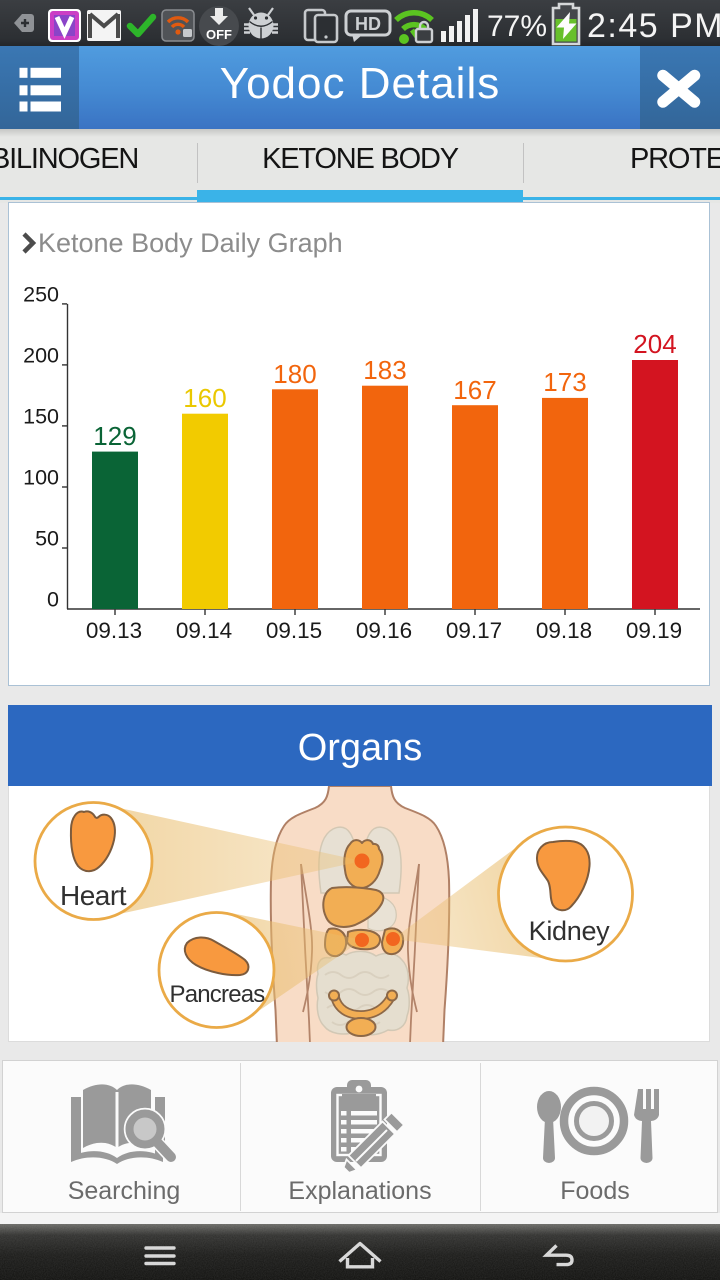 This screenshot has width=720, height=1280. I want to click on svg-text: 160, so click(204, 398).